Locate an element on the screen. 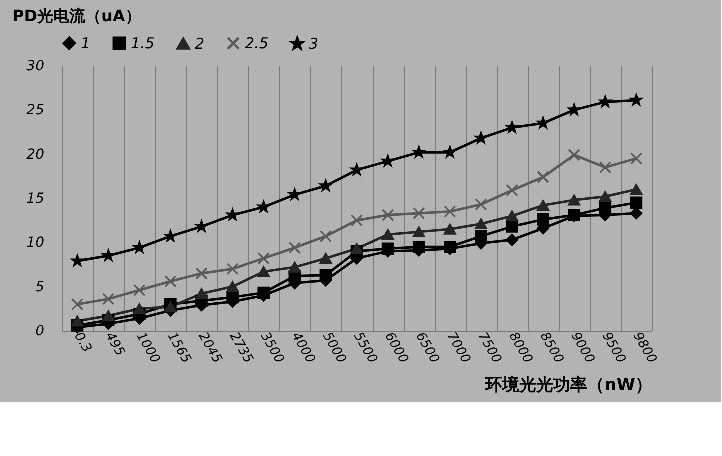 The image size is (722, 456). legend-label: 2.5 is located at coordinates (257, 43).